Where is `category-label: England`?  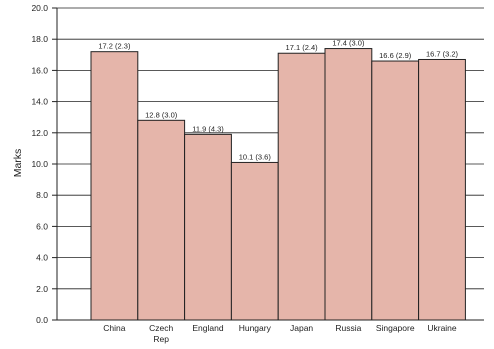
category-label: England is located at coordinates (207, 328).